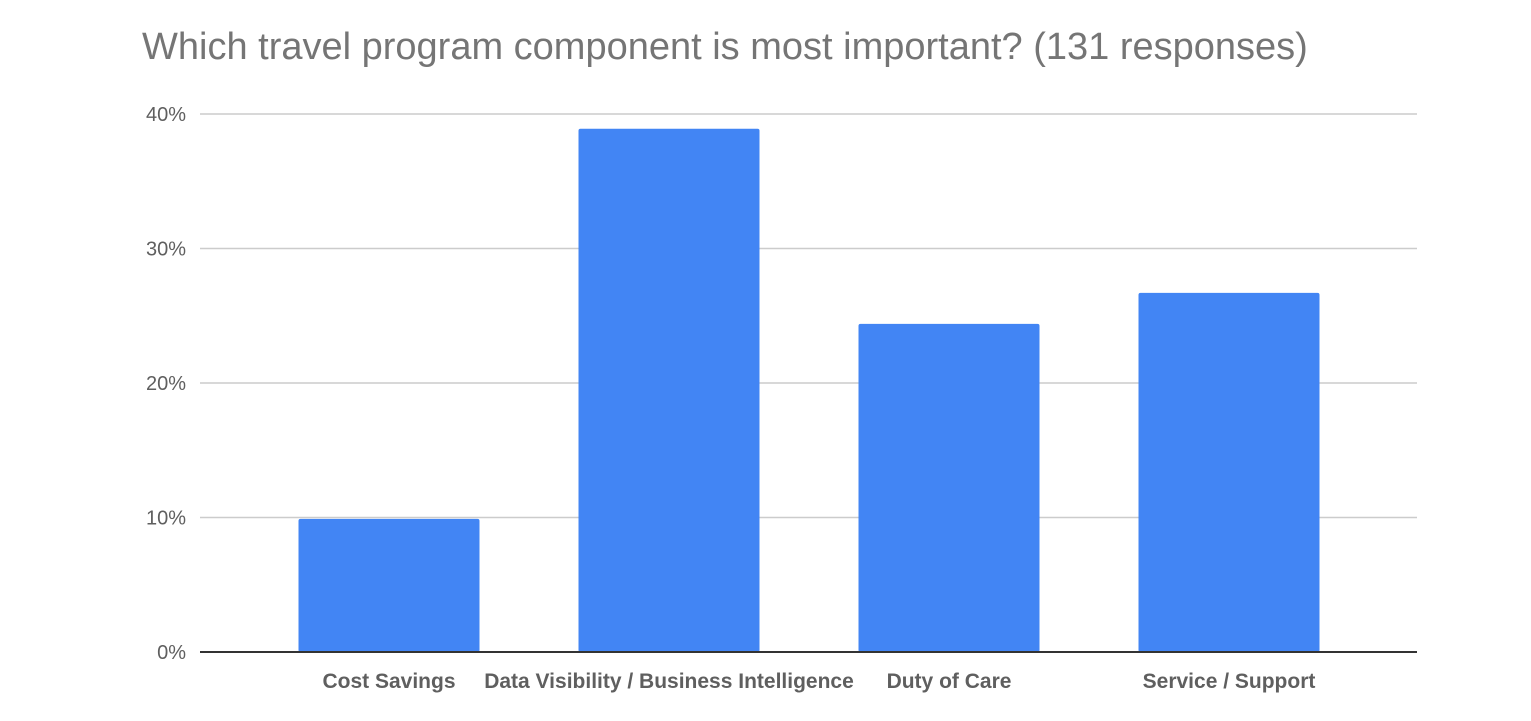  I want to click on x-category-label: Service / Support, so click(1229, 681).